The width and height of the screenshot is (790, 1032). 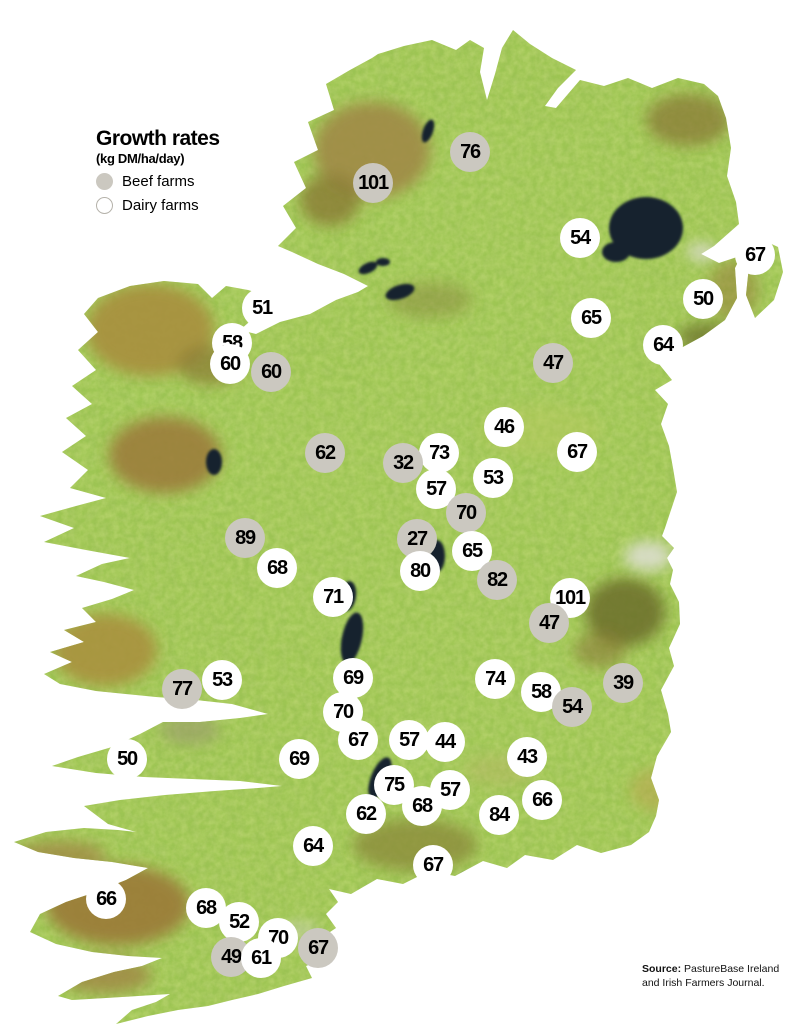 What do you see at coordinates (333, 597) in the screenshot?
I see `growth-marker-dairy: 71` at bounding box center [333, 597].